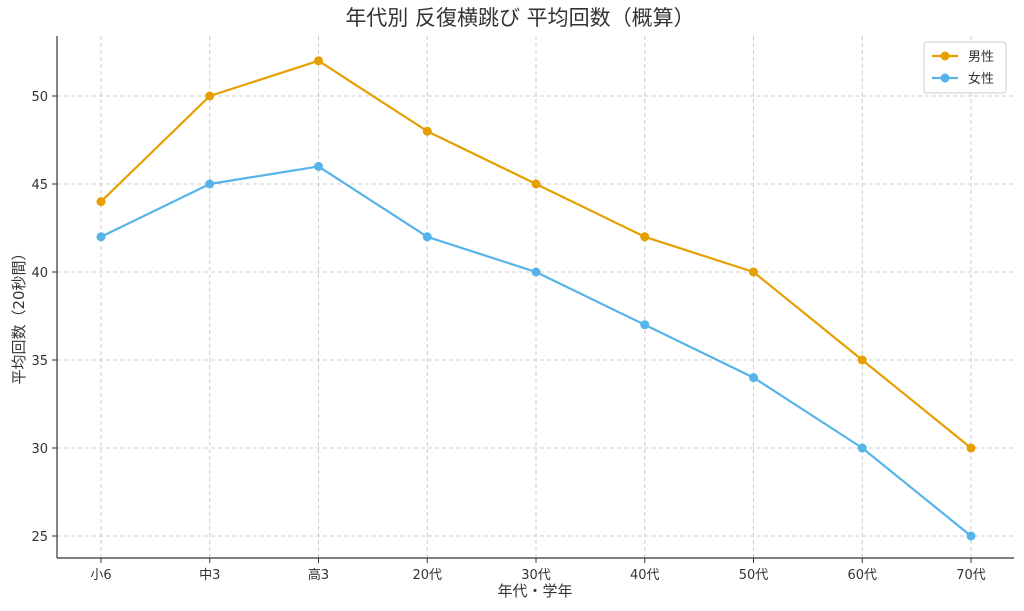  What do you see at coordinates (39, 317) in the screenshot?
I see `y-tick-labels: 25 30 35 40 45 50` at bounding box center [39, 317].